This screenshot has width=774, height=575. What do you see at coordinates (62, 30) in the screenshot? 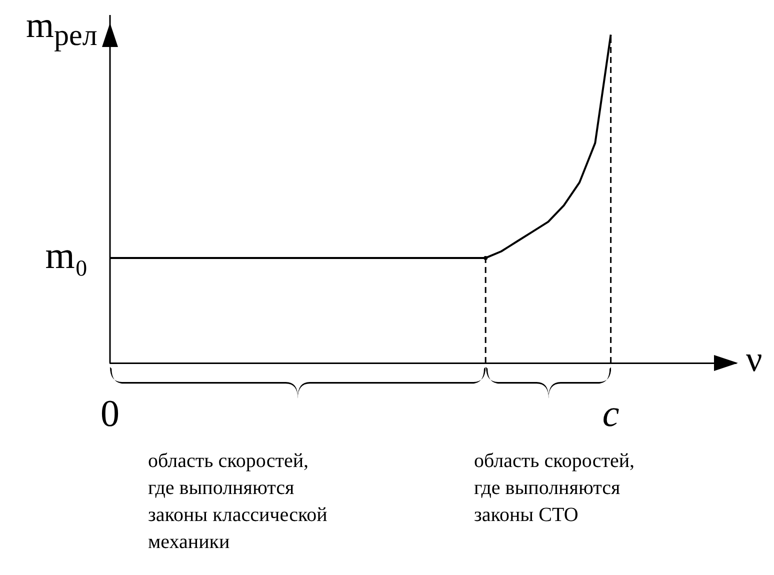
I see `y-axis-title: m$_{рел}$` at bounding box center [62, 30].